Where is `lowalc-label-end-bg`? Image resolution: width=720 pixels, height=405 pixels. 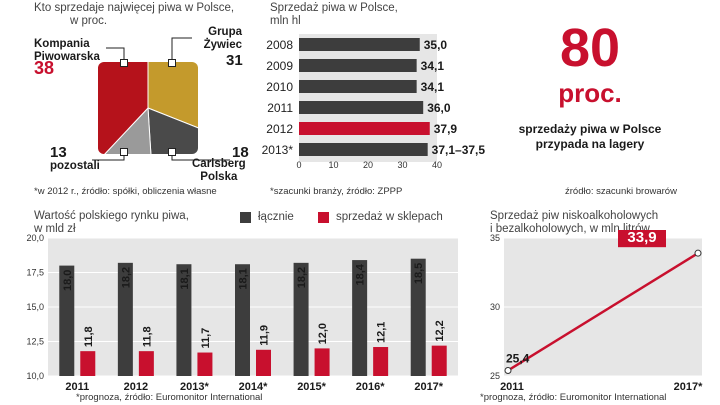 lowalc-label-end-bg is located at coordinates (642, 239).